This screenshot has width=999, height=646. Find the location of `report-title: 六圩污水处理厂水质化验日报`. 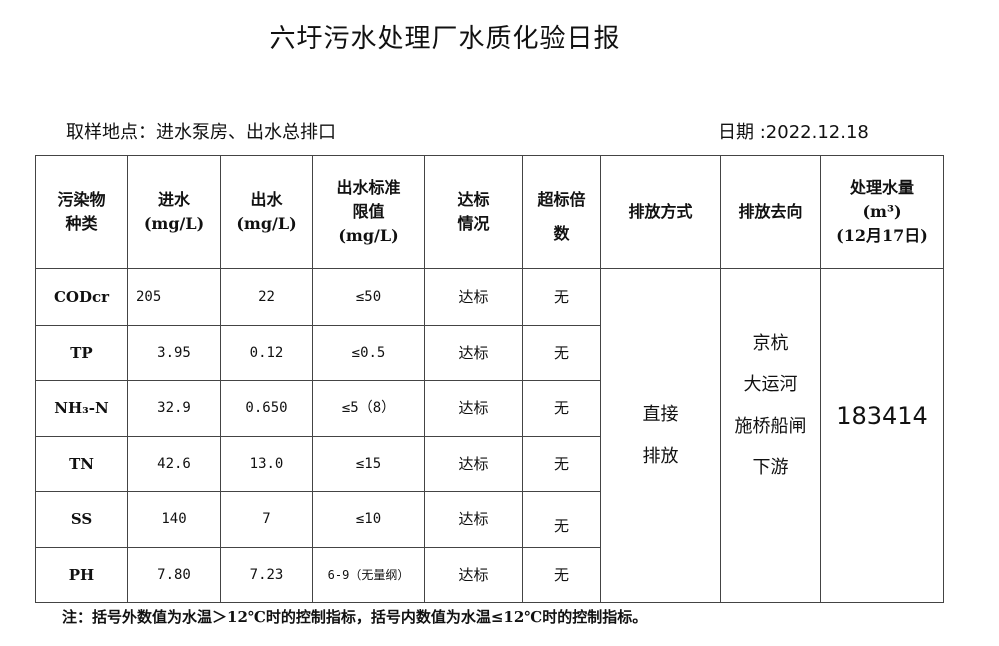

report-title: 六圩污水处理厂水质化验日报 is located at coordinates (445, 39).